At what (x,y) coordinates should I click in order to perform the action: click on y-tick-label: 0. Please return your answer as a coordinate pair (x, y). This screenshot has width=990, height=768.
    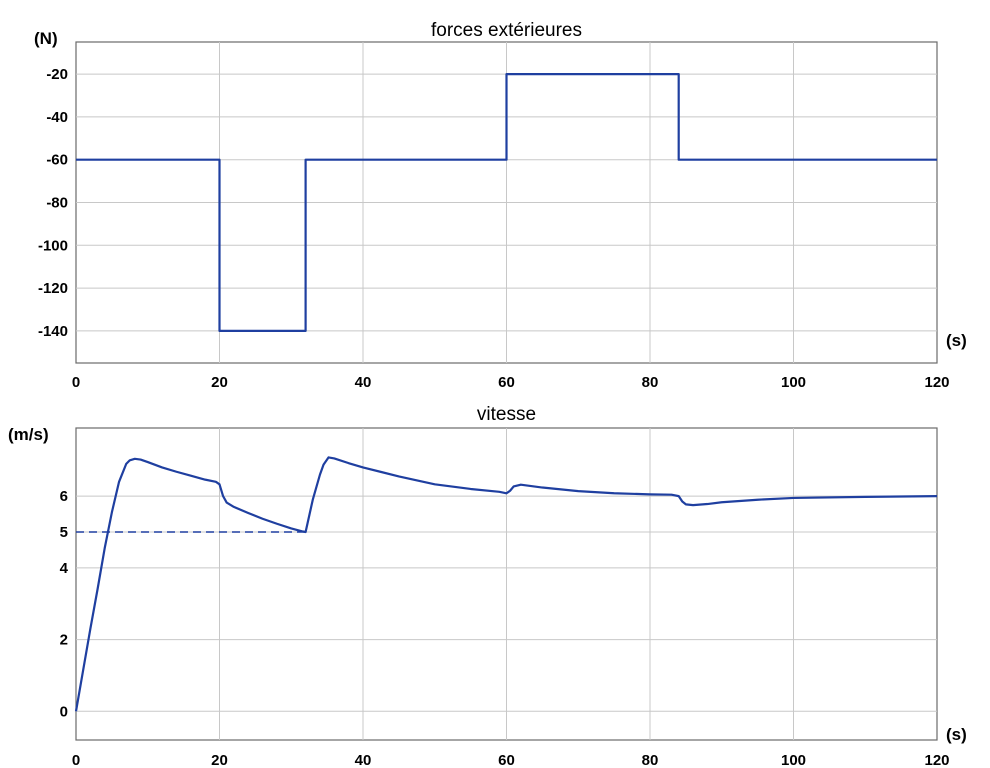
    Looking at the image, I should click on (64, 711).